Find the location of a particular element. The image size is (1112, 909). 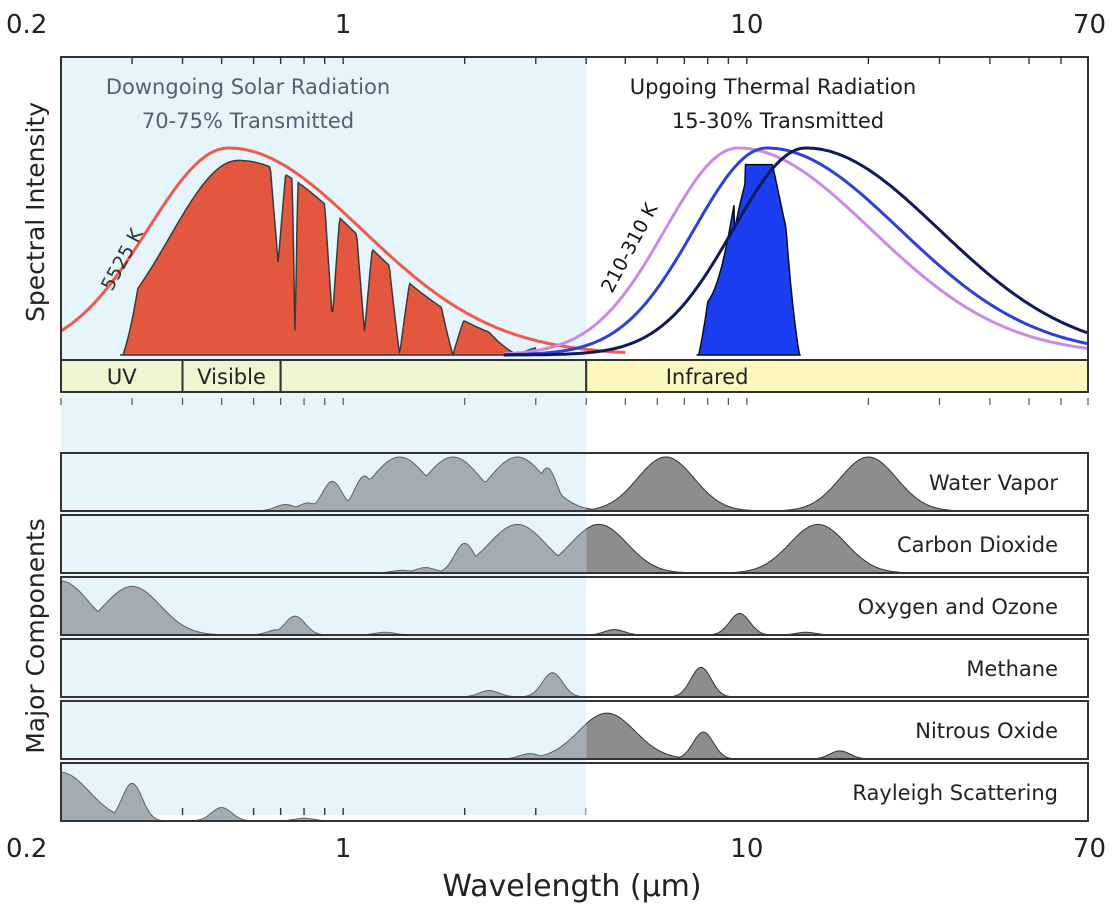

thermal-transmitted-area is located at coordinates (748, 259).